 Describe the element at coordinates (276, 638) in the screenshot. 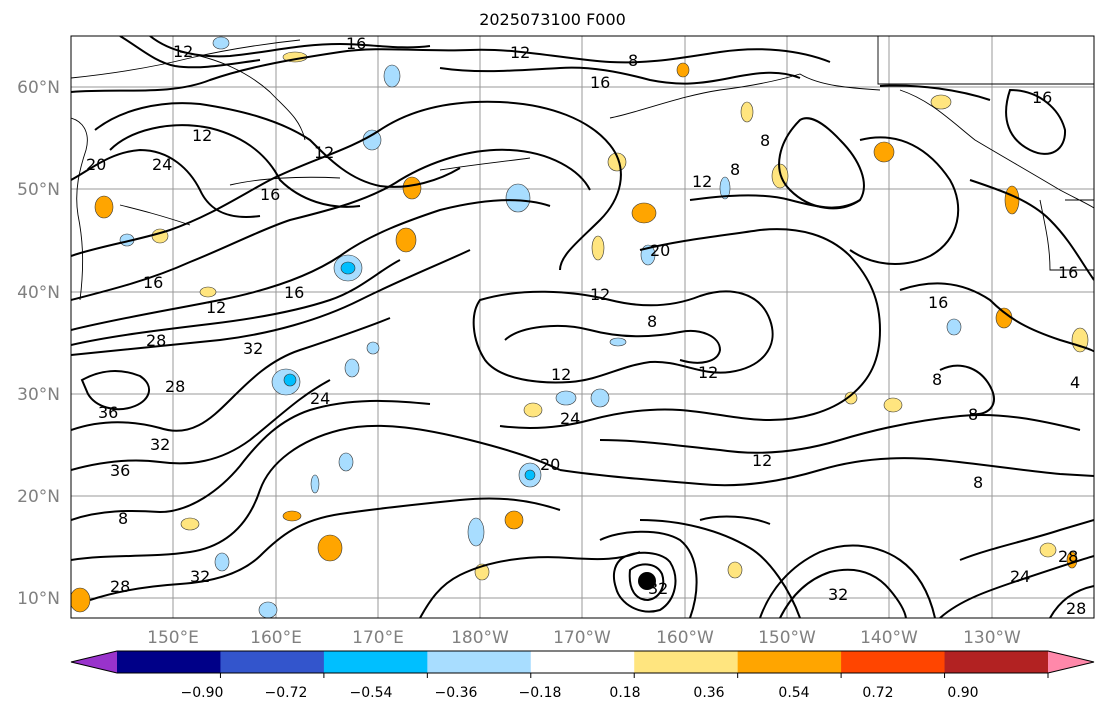

I see `lon-label: 160°E` at that location.